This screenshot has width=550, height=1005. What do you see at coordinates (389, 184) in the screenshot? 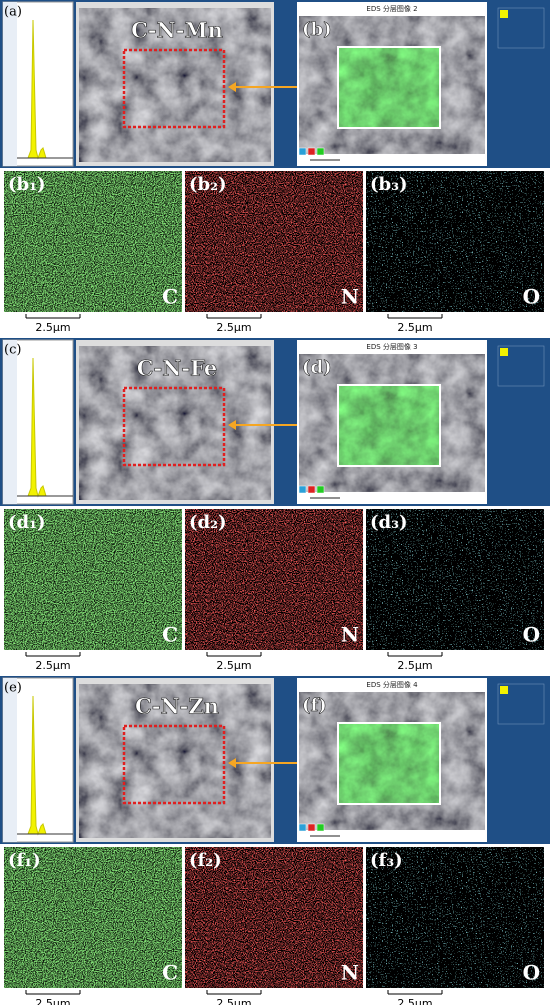
I see `map-label: (b₃)` at bounding box center [389, 184].